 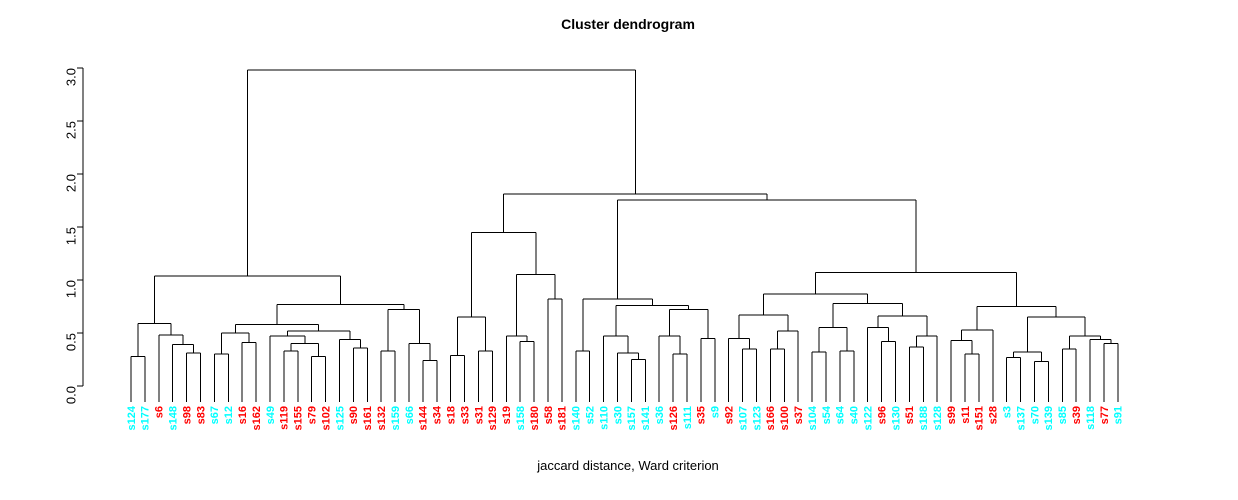 I want to click on leaf-label: s11, so click(x=966, y=415).